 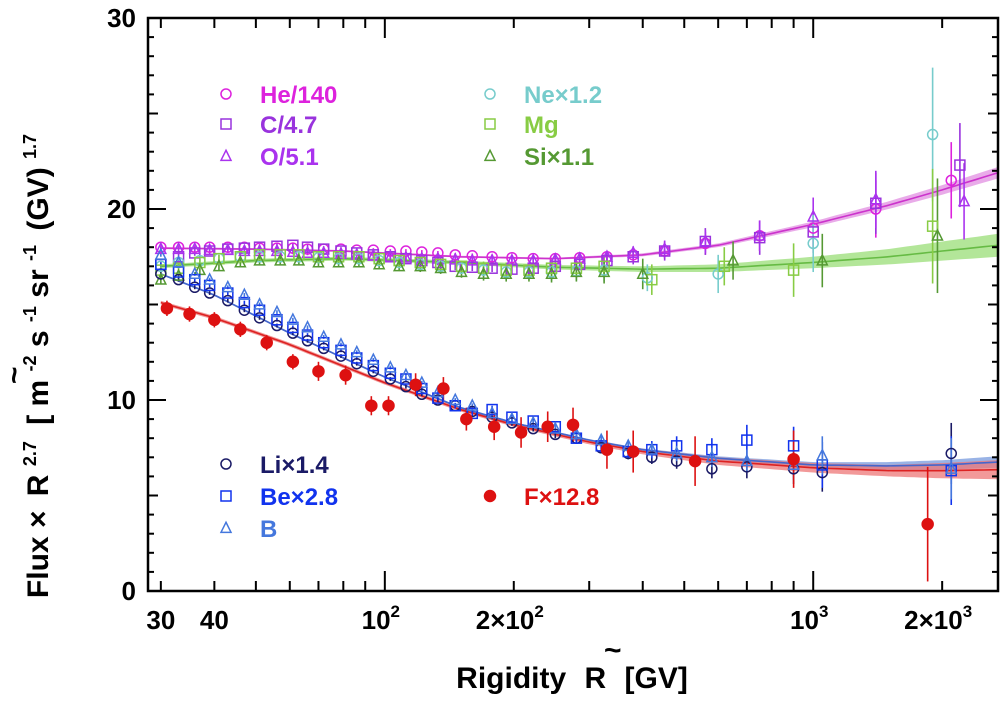 I want to click on x-axis-tilde: ~, so click(x=613, y=650).